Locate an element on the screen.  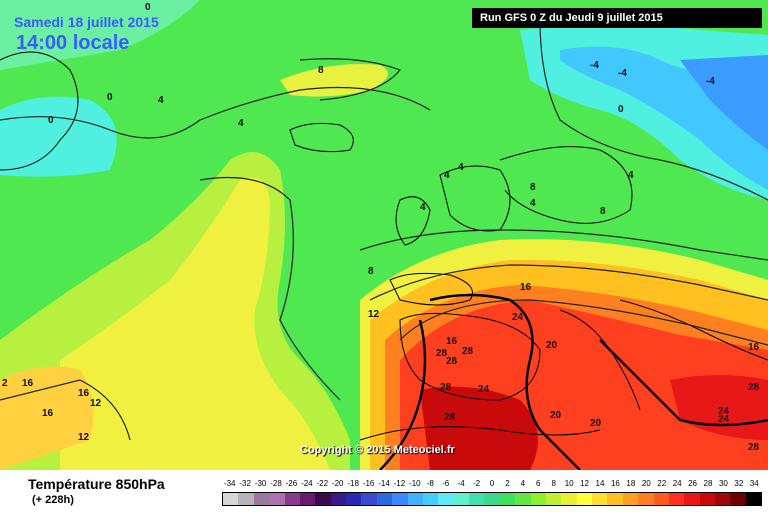
scale-value-label: 2 is located at coordinates (507, 483).